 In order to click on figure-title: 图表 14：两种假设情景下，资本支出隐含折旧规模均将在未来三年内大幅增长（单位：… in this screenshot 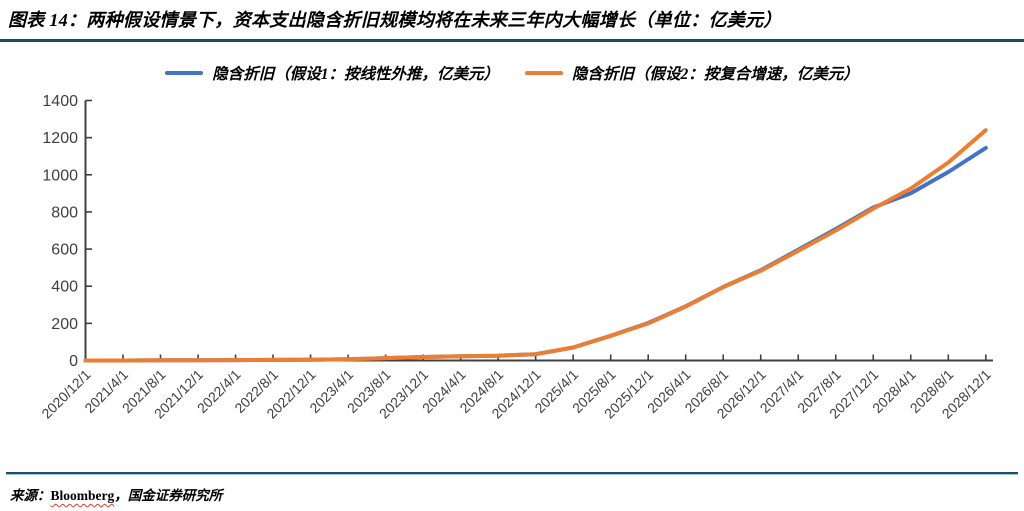, I will do `click(395, 20)`.